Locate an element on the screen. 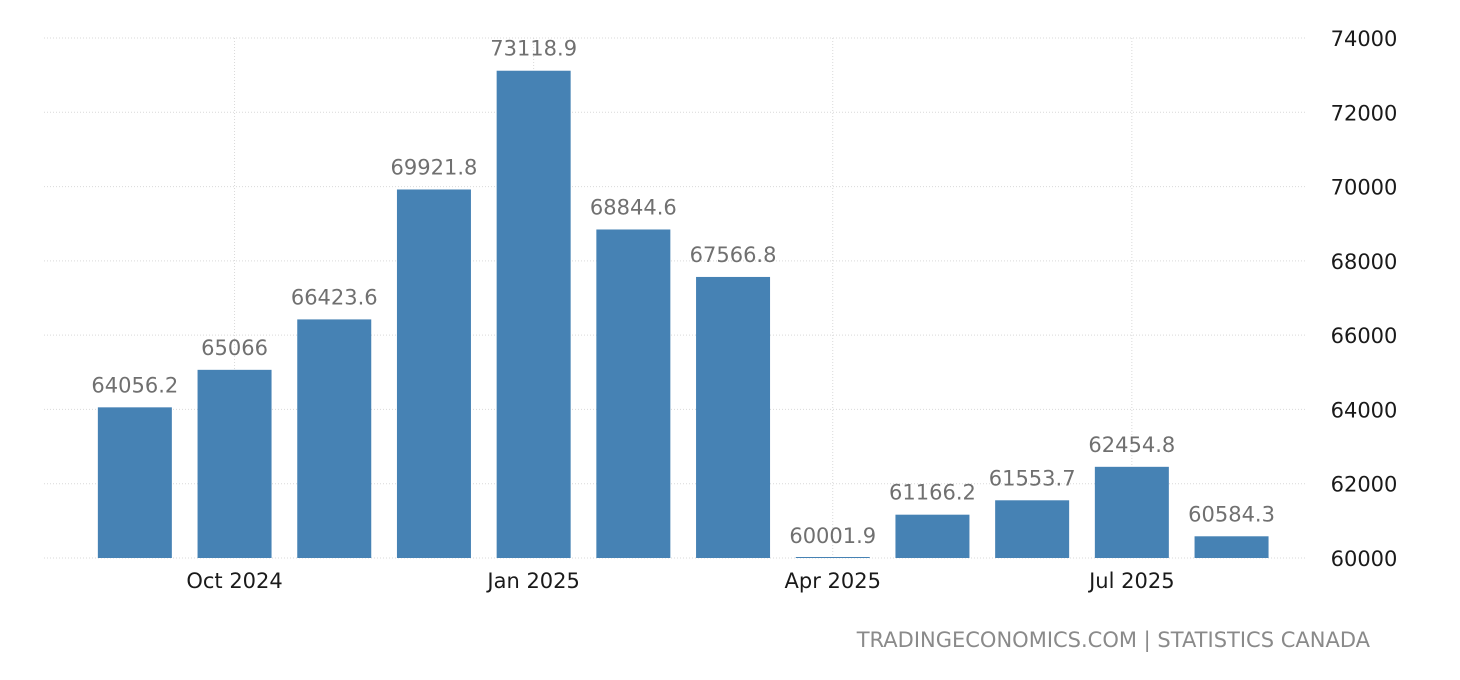 The height and width of the screenshot is (680, 1460). y-tick-label: 66000 is located at coordinates (1364, 336).